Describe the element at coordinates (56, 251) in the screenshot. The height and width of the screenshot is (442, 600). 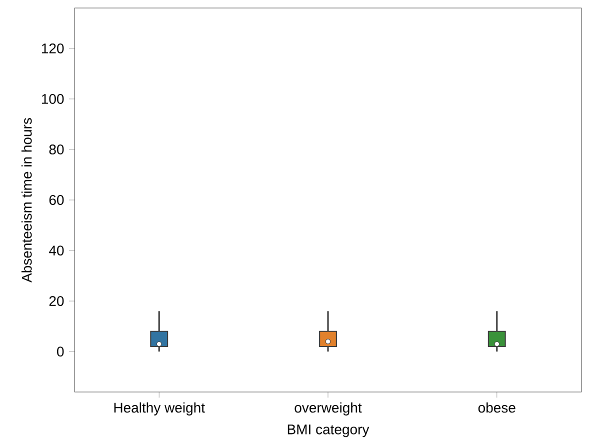
I see `y-tick-label: 40` at that location.